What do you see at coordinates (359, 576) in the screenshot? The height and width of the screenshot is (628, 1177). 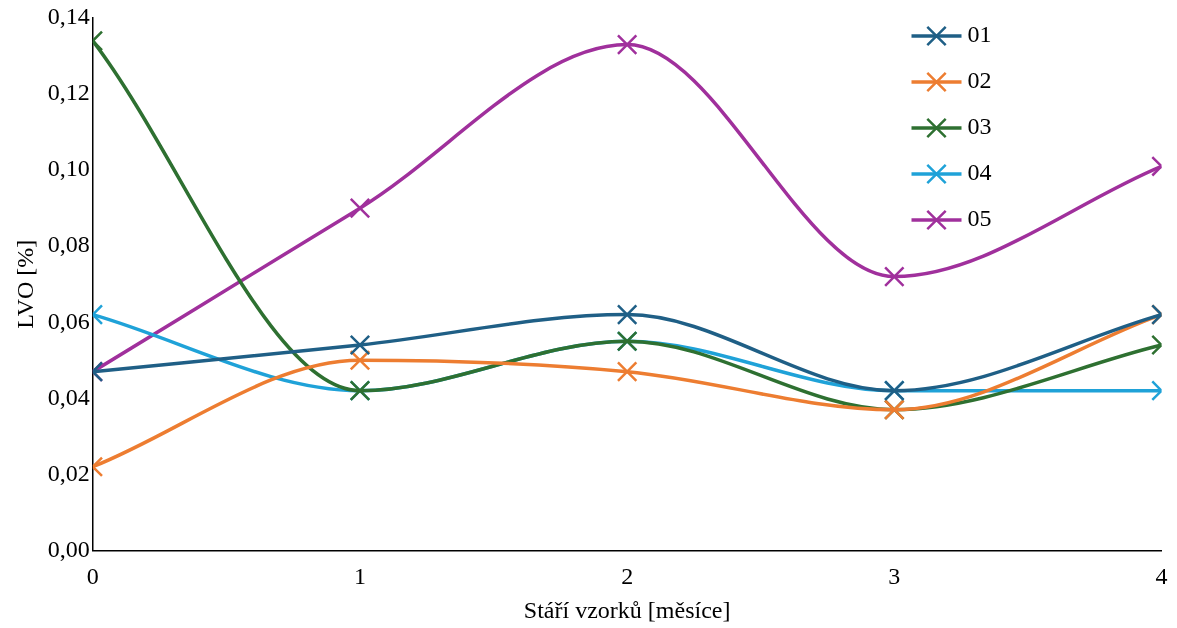 I see `x-tick-label: 1` at bounding box center [359, 576].